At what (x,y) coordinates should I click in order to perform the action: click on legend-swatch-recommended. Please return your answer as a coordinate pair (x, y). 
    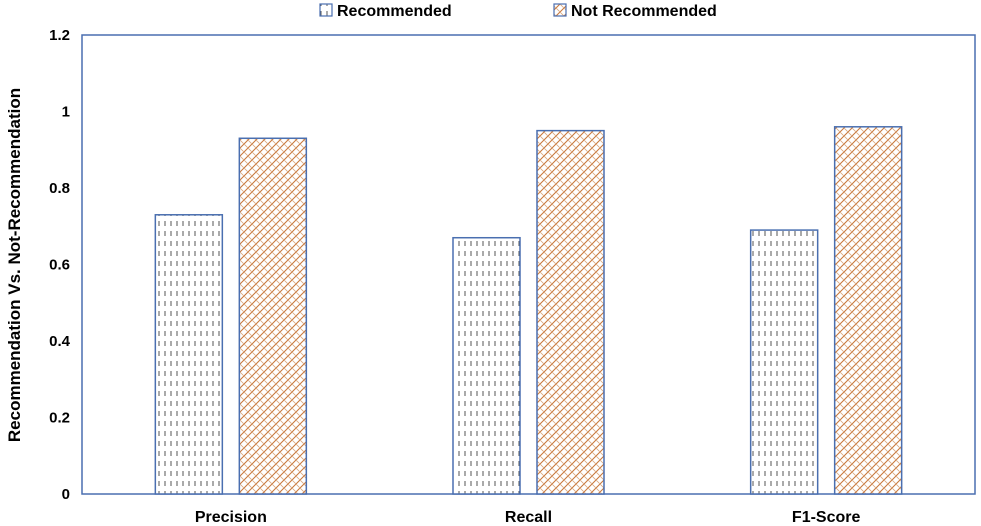
    Looking at the image, I should click on (326, 10).